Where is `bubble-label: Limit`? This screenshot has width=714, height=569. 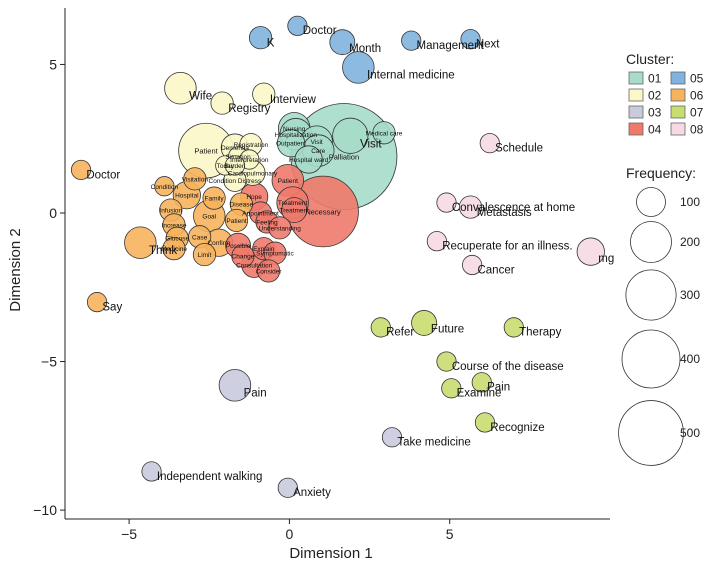 bubble-label: Limit is located at coordinates (205, 255).